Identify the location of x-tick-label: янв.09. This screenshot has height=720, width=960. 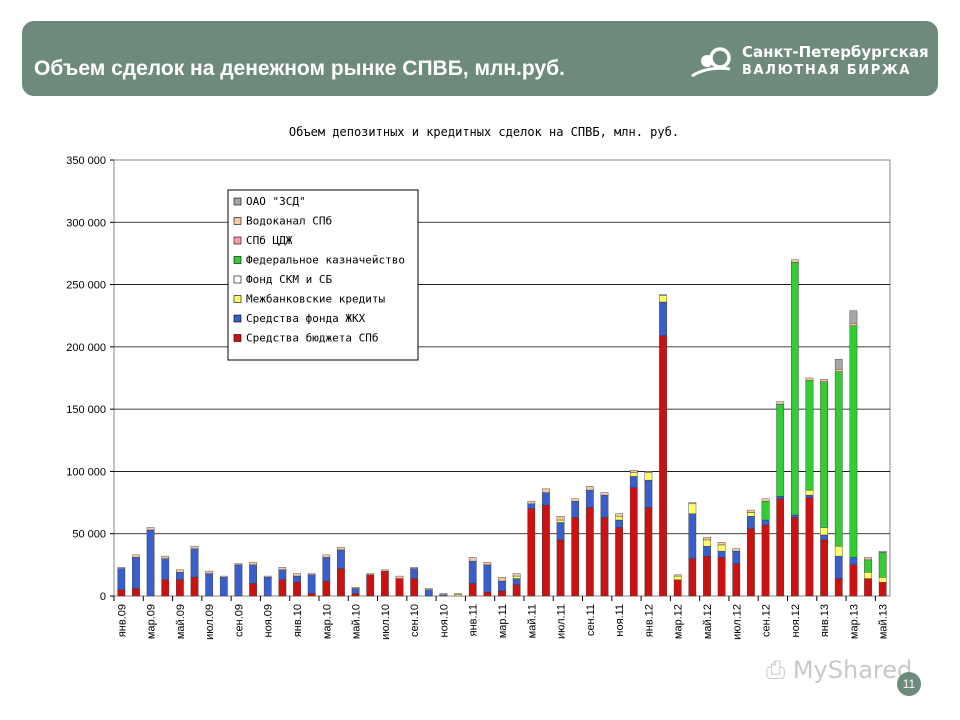
(122, 620).